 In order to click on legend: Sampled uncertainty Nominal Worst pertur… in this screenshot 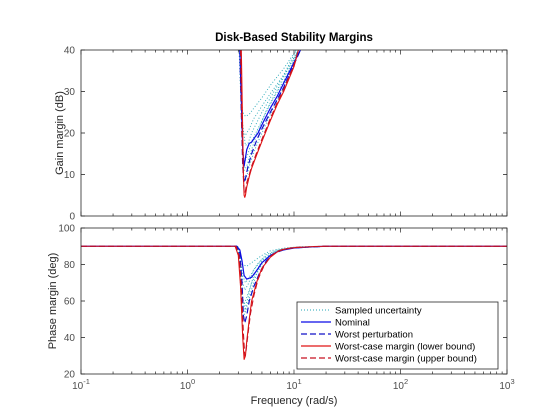, I will do `click(397, 335)`.